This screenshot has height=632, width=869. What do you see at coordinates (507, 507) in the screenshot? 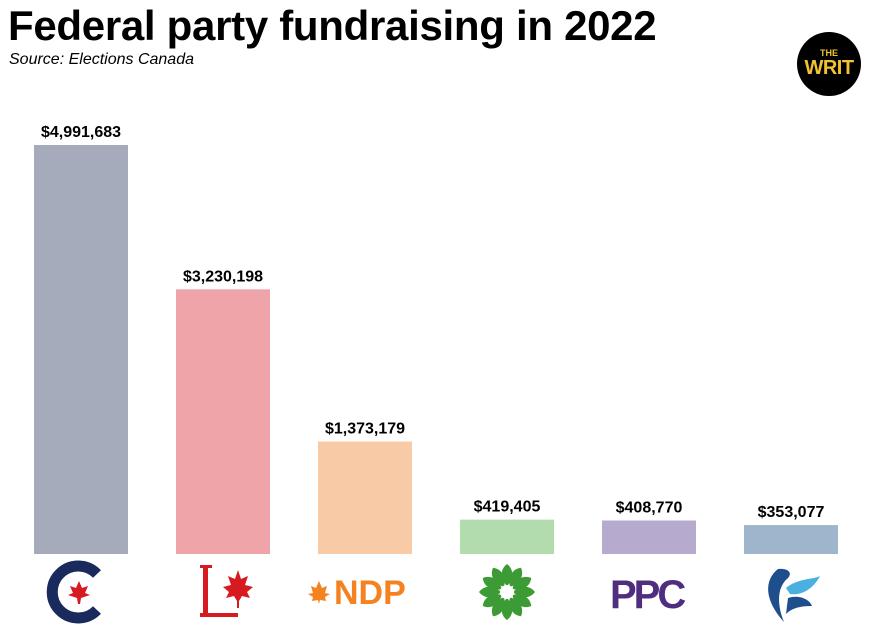
I see `data-label-4: $419,405` at bounding box center [507, 507].